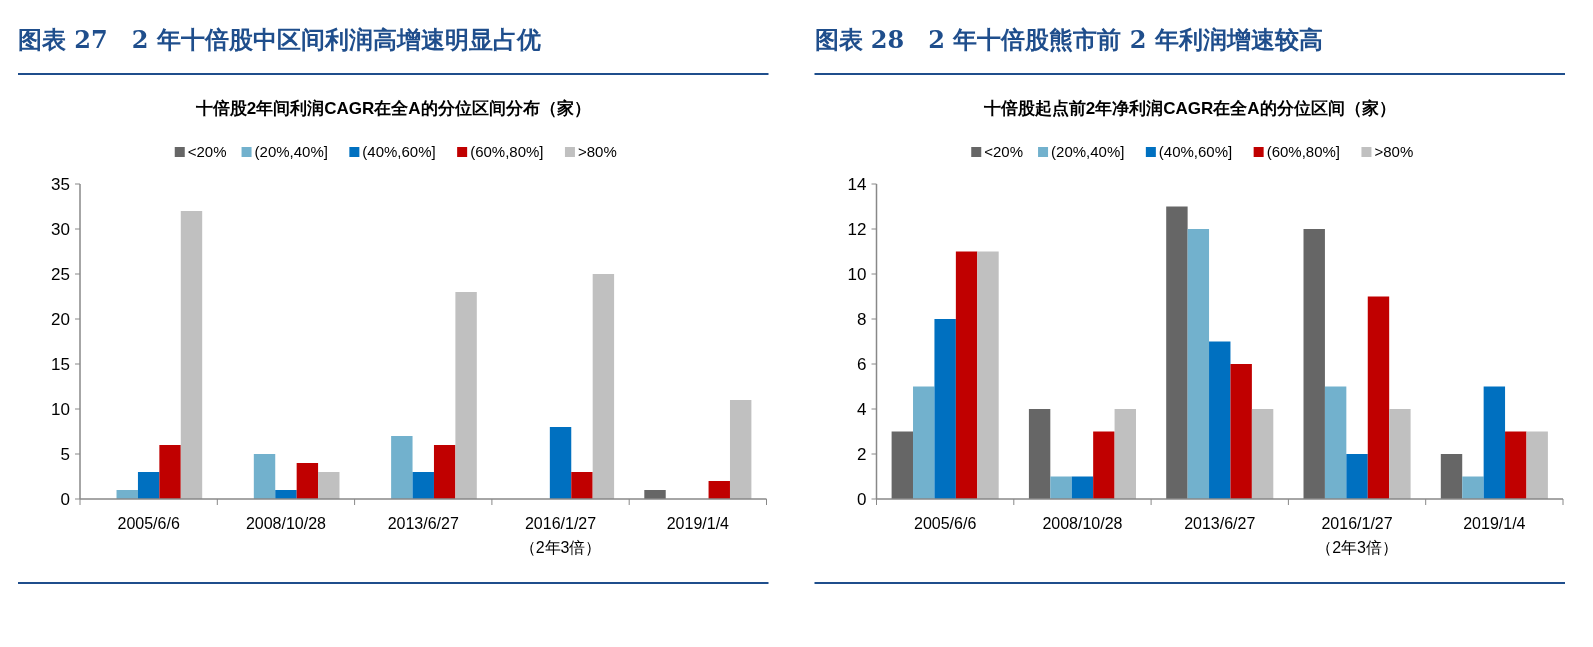 The width and height of the screenshot is (1593, 647). I want to click on y-tick-label: 5, so click(65, 454).